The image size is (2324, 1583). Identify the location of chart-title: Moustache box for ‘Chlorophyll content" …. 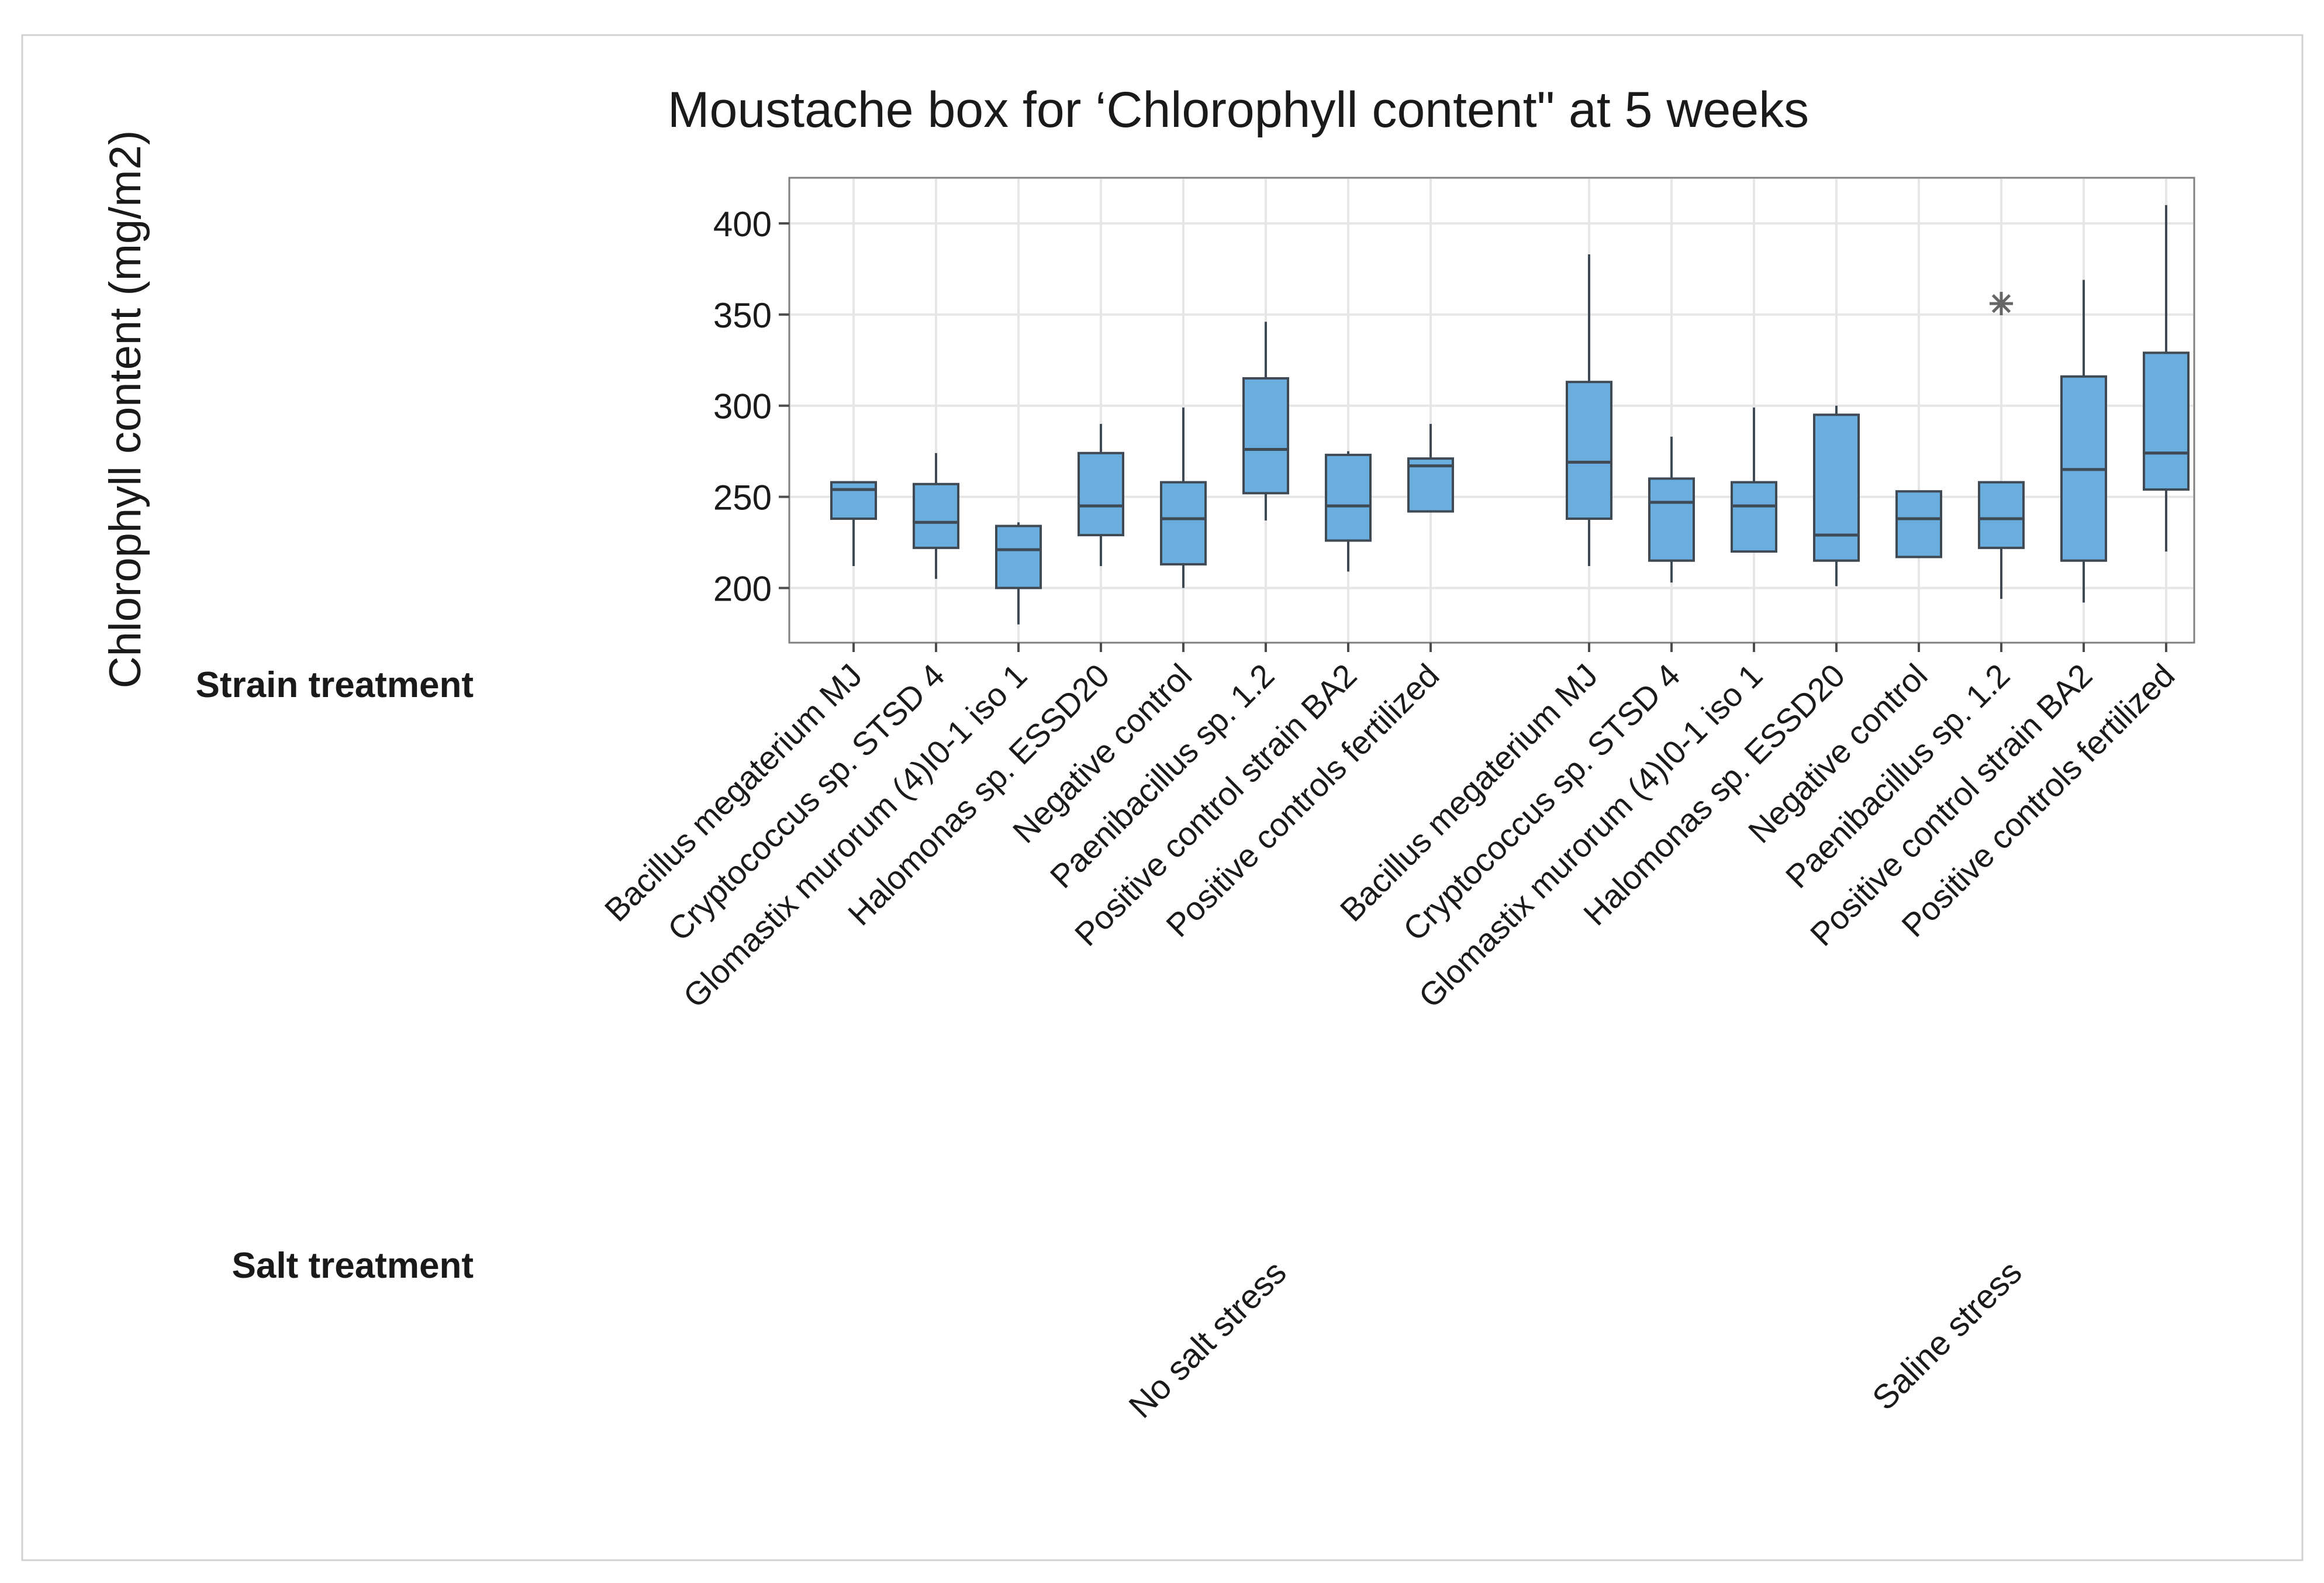
(1238, 110).